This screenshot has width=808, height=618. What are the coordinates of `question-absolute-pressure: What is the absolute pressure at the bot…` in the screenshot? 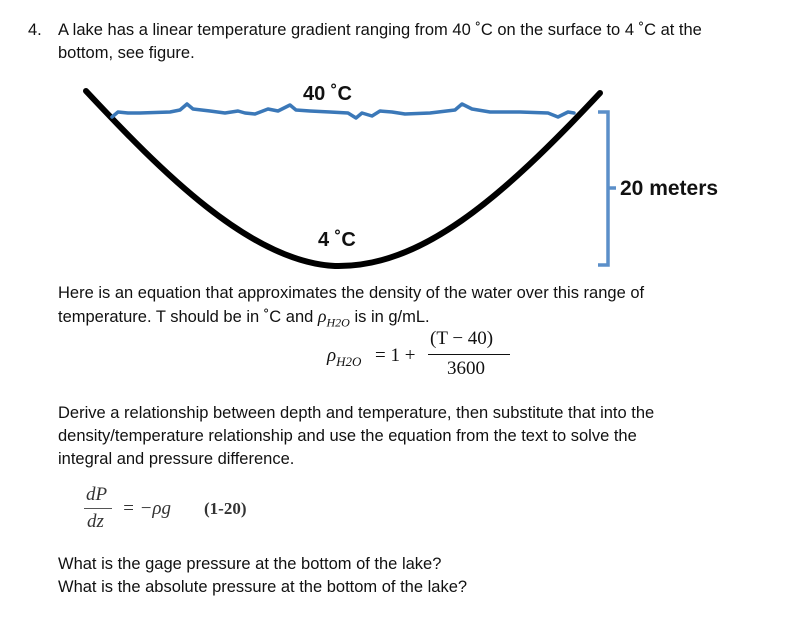 It's located at (263, 587).